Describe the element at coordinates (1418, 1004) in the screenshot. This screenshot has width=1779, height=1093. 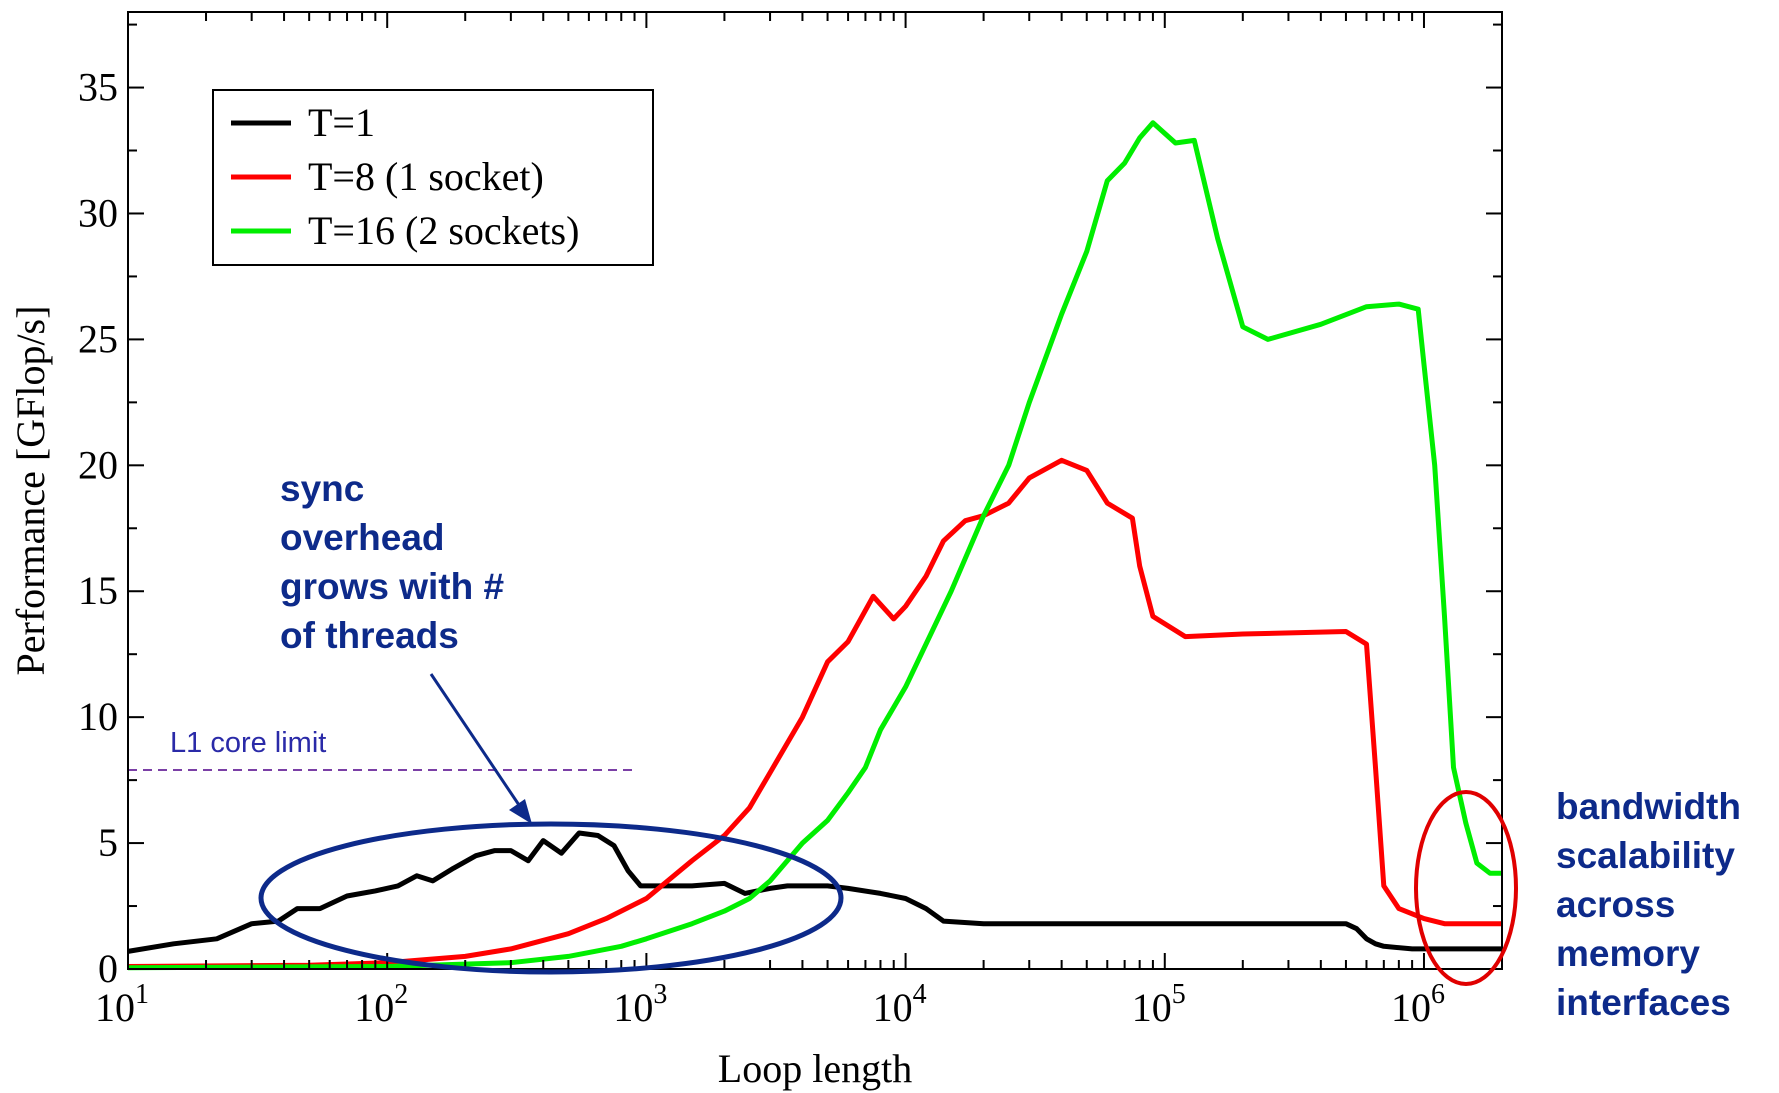
I see `x-tick-label: 10⁶` at that location.